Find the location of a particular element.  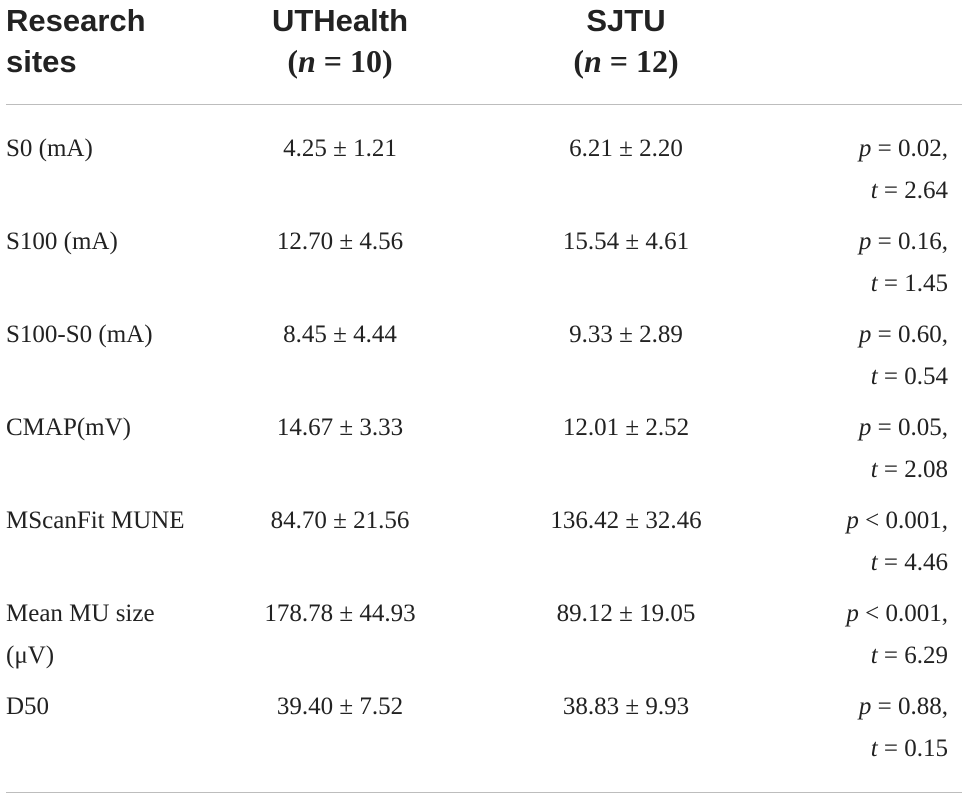

row-label: Mean MU size (μV) is located at coordinates (80, 634).